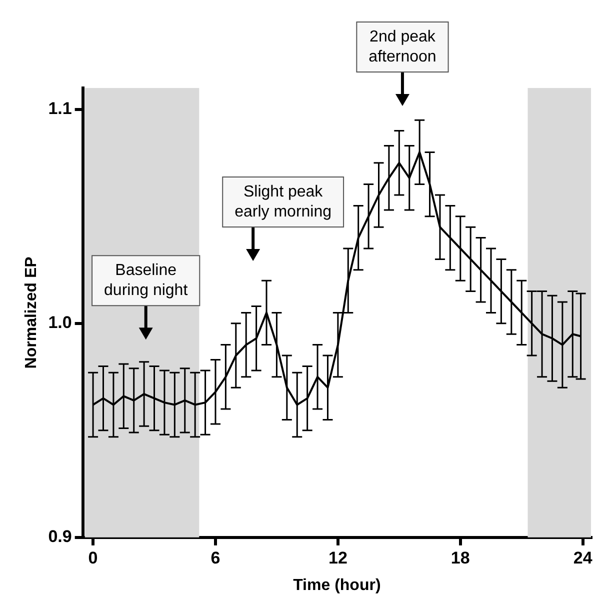 This screenshot has width=609, height=607. I want to click on y-tick-label: 1.0, so click(60, 322).